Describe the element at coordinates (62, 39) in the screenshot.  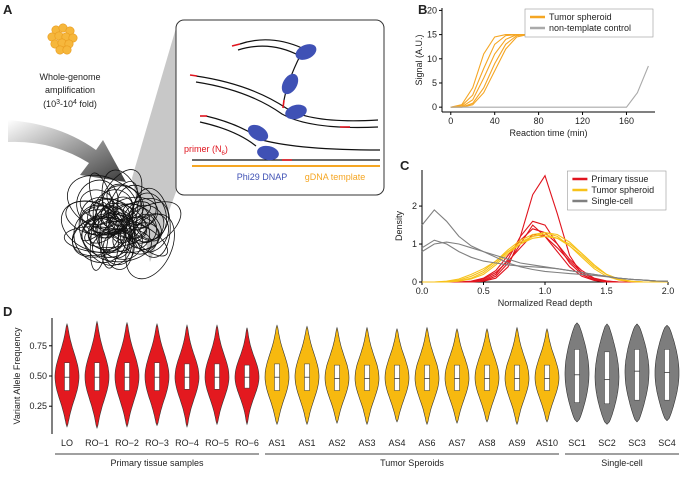
I see `spheroid-icon` at that location.